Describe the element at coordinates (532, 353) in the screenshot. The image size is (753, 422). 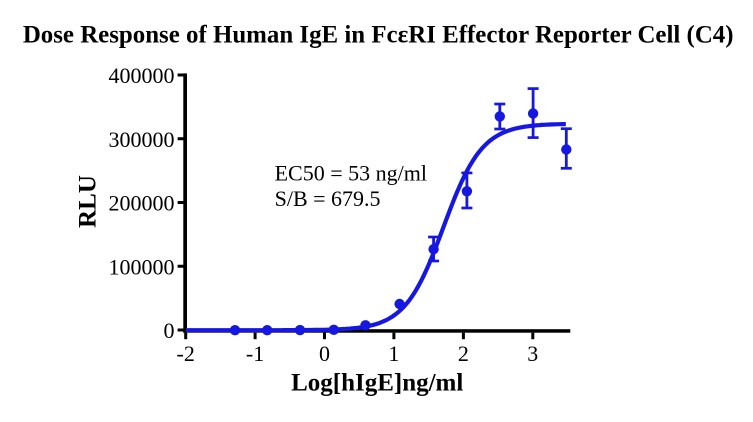
I see `svg-text: 3` at that location.